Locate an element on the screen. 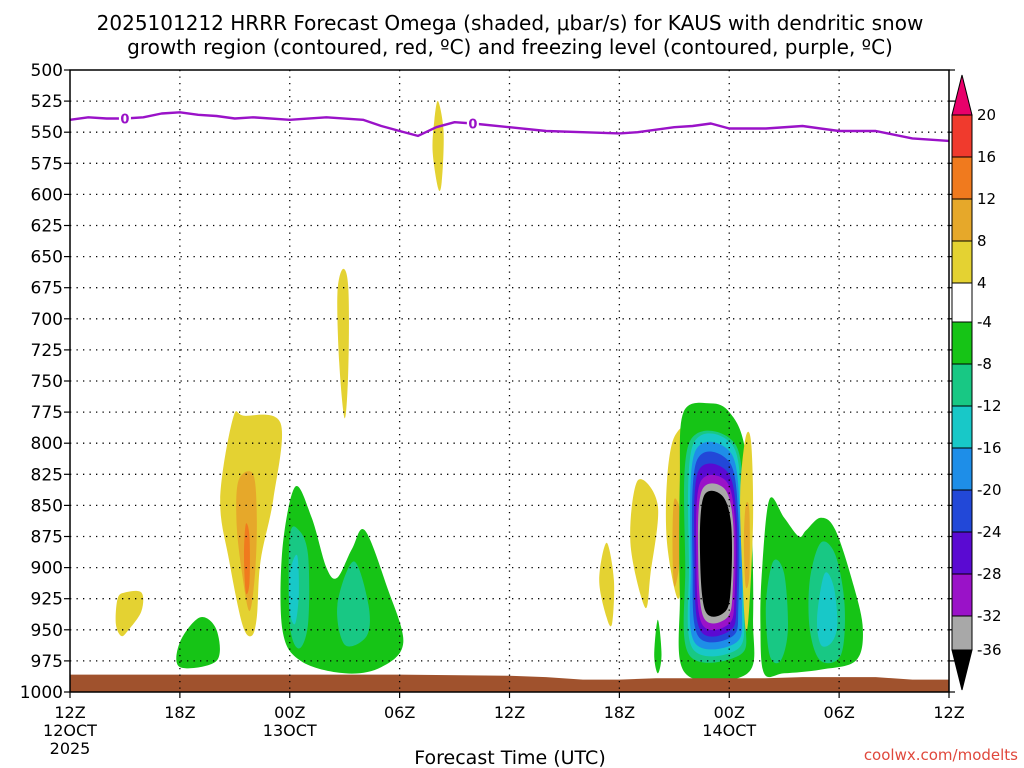 The image size is (1024, 768). freezing-level-label-1: 0 is located at coordinates (472, 124).